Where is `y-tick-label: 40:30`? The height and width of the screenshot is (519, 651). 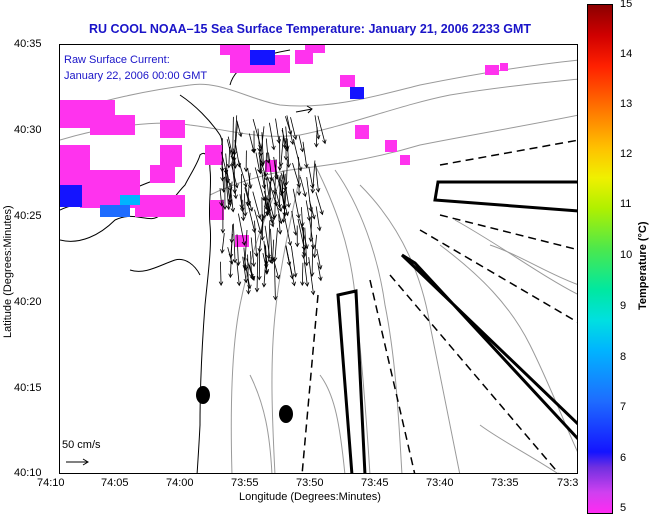
y-tick-label: 40:30 is located at coordinates (28, 130).